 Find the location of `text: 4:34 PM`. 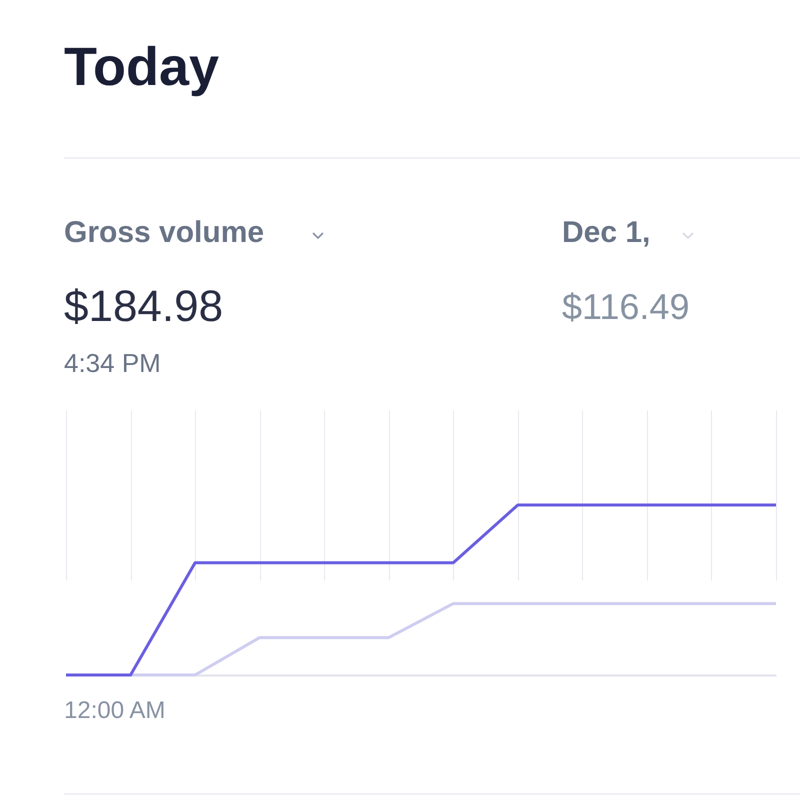

text: 4:34 PM is located at coordinates (112, 363).